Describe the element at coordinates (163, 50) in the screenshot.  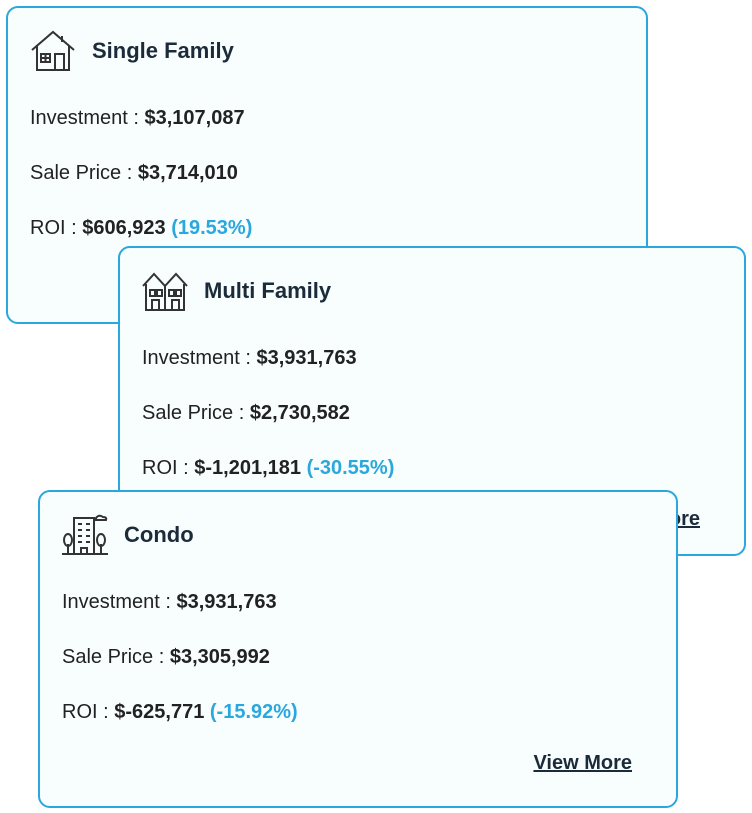
I see `card-title: Single Family` at that location.